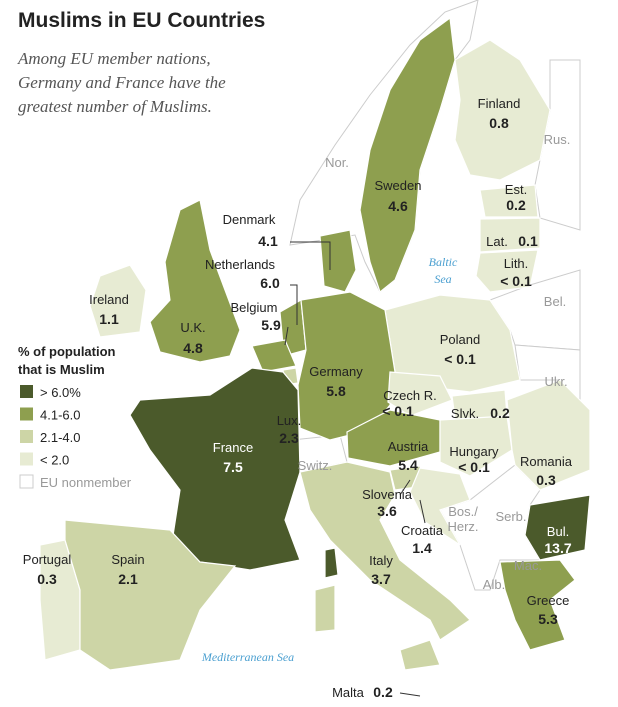  Describe the element at coordinates (442, 279) in the screenshot. I see `sea-label: Sea` at that location.